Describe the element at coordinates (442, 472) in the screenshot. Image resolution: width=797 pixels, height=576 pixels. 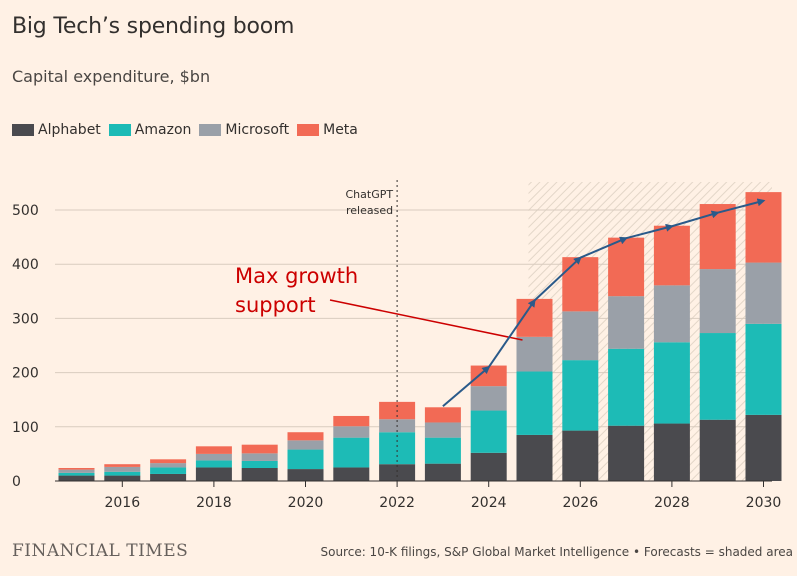
I see `bar-segment-alphabet-2023` at that location.